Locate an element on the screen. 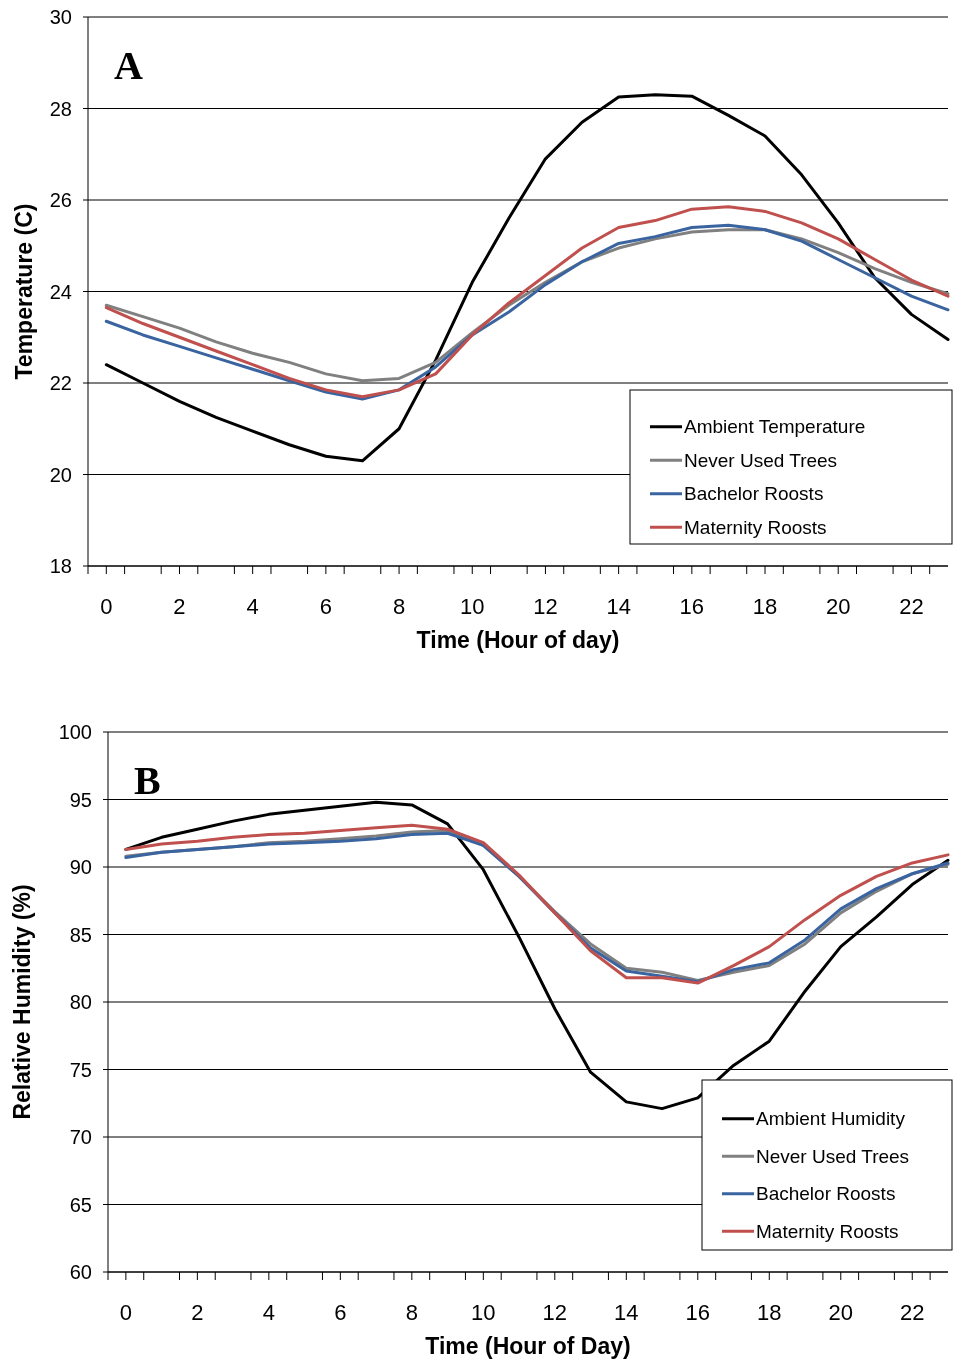  y-tick-label: 28 is located at coordinates (60, 108).